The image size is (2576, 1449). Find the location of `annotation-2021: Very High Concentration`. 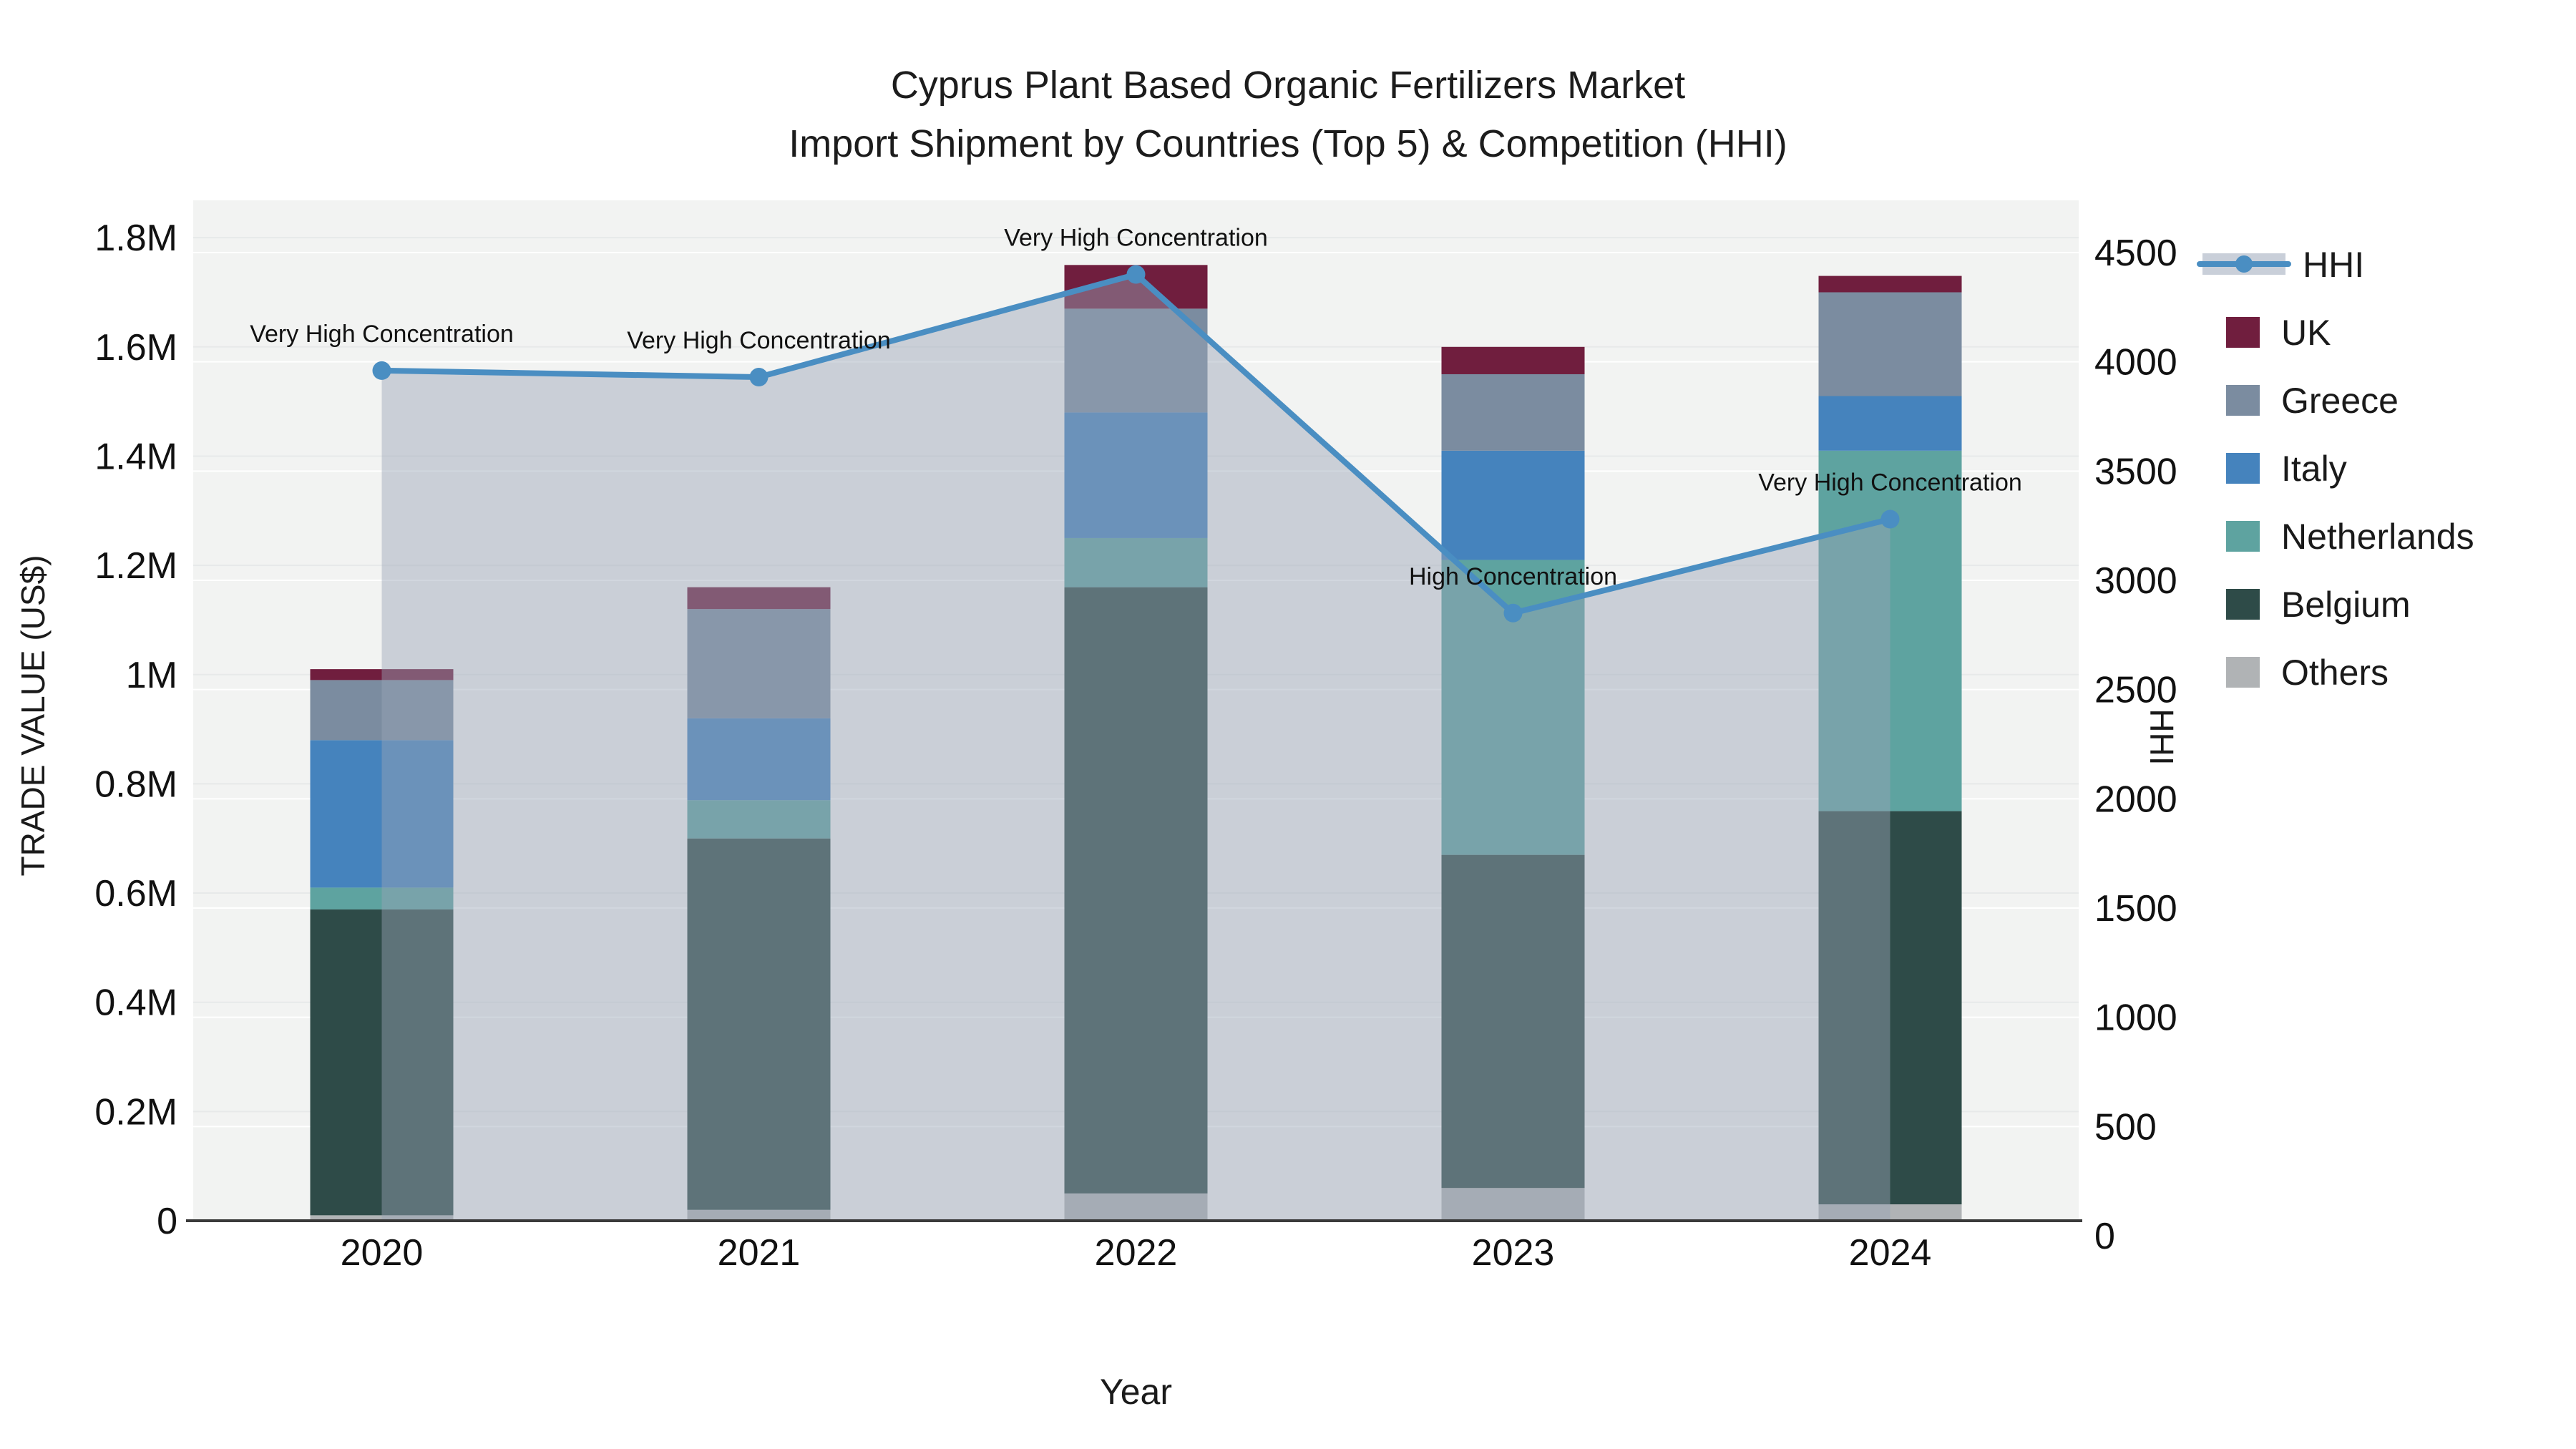

annotation-2021: Very High Concentration is located at coordinates (759, 340).